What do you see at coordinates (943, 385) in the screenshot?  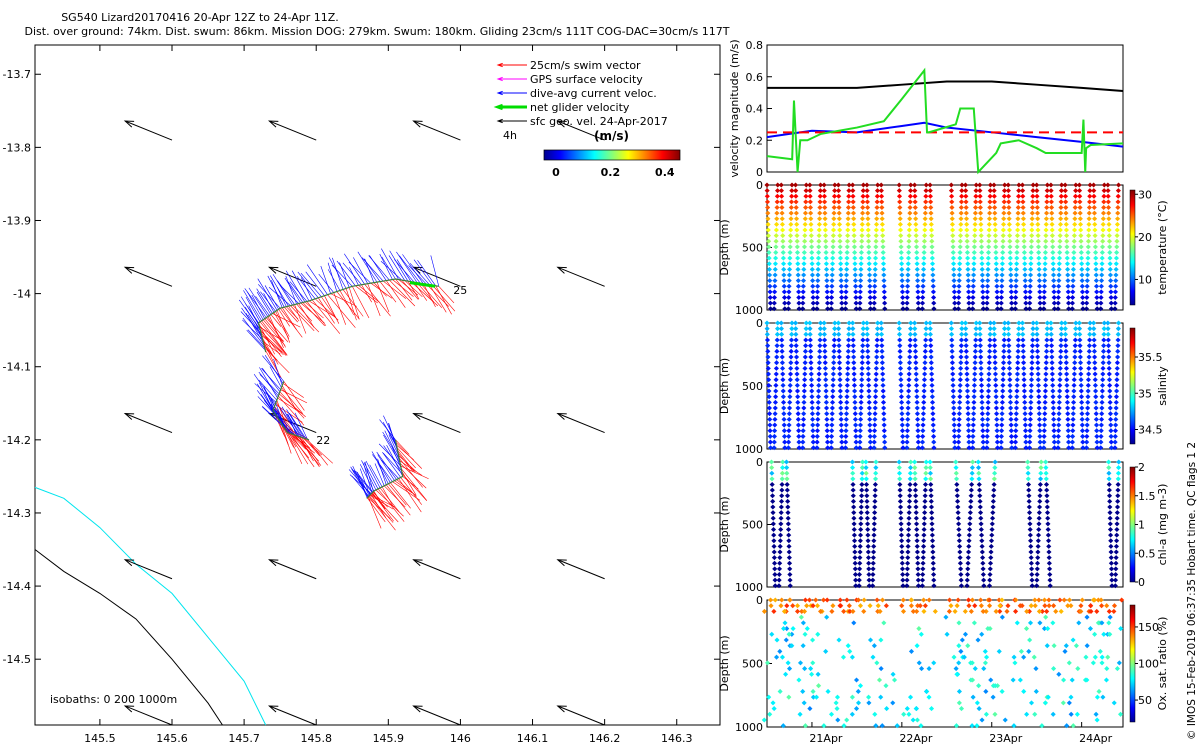 I see `salinity-profile-points` at bounding box center [943, 385].